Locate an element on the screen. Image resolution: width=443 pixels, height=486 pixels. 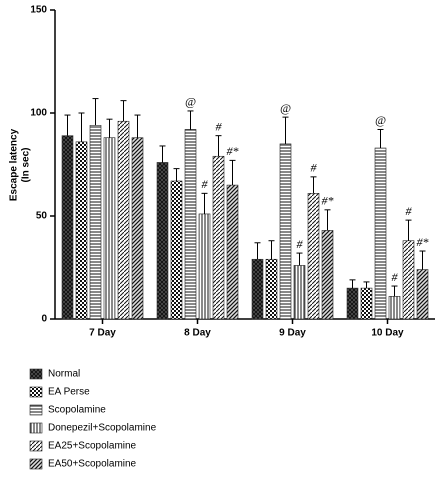
x-tick-label: 8 Day is located at coordinates (197, 333).